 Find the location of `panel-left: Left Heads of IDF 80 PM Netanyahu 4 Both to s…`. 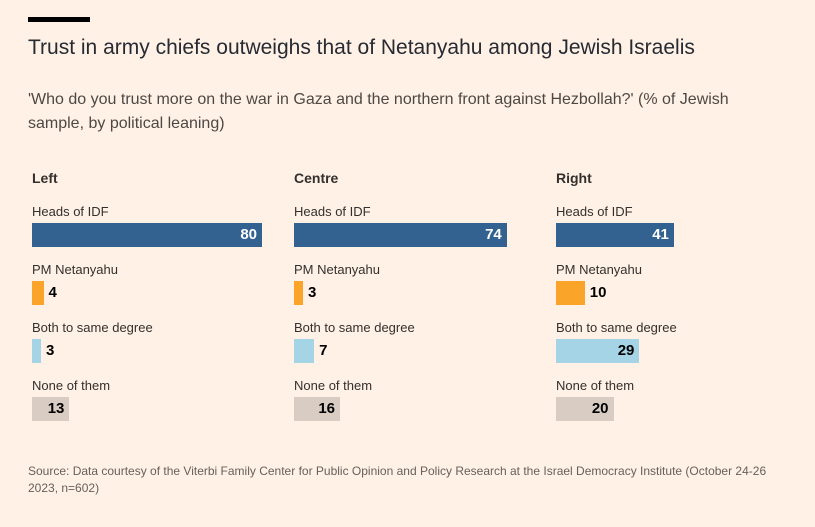

panel-left: Left Heads of IDF 80 PM Netanyahu 4 Both to s… is located at coordinates (152, 300).